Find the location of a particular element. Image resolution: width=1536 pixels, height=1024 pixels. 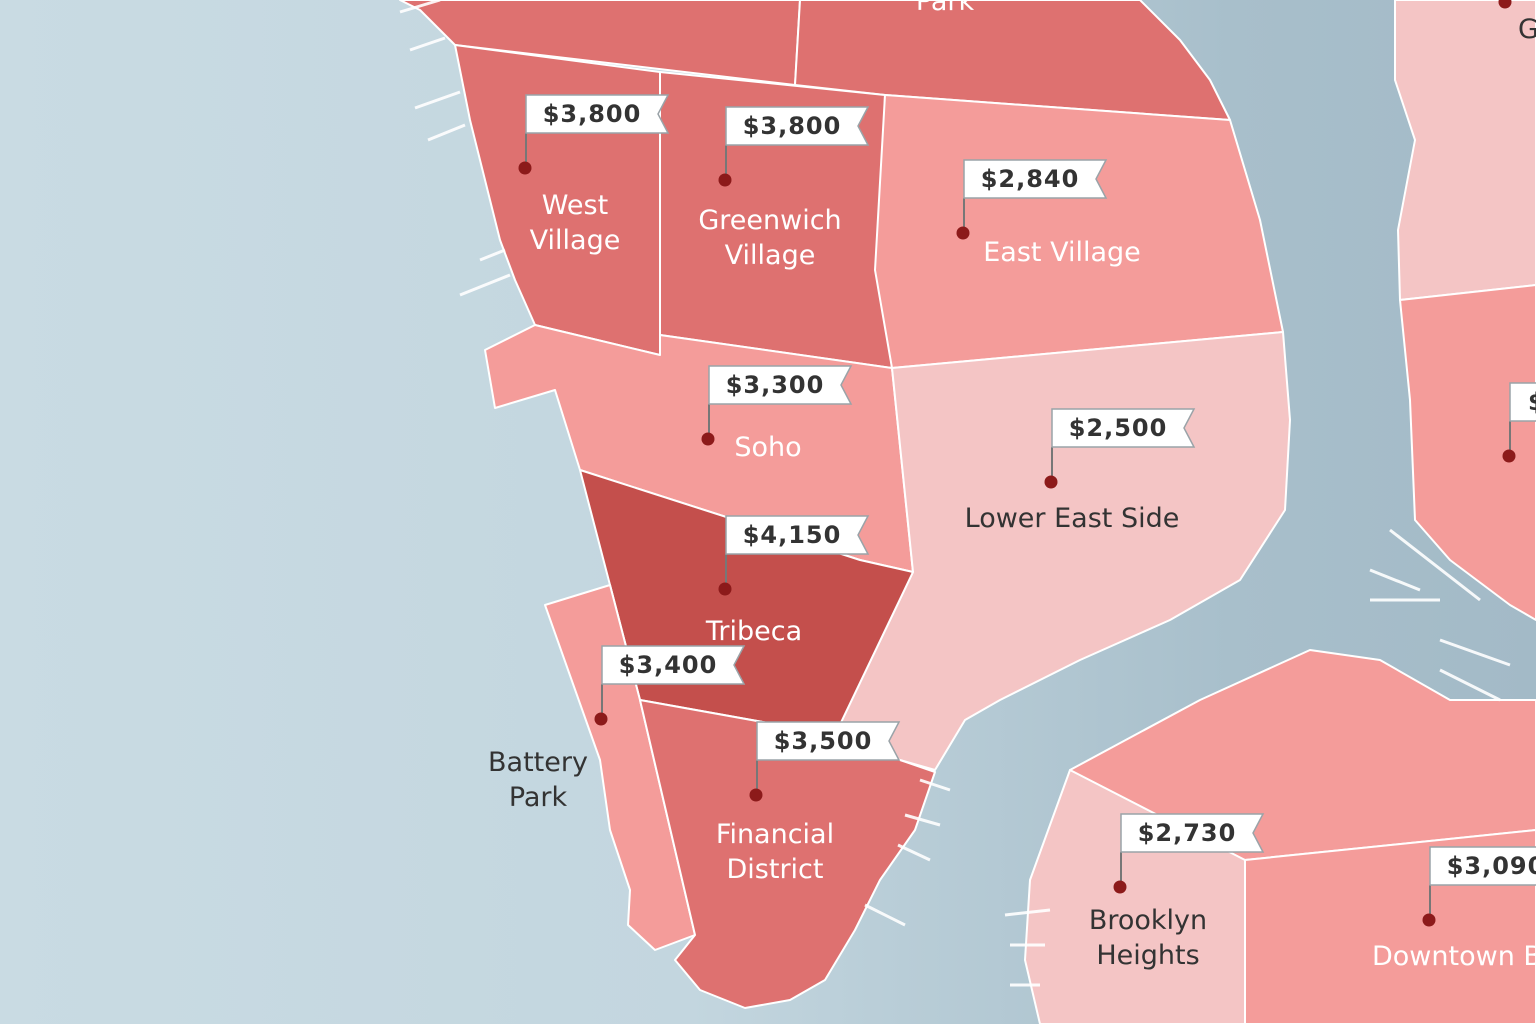

battery-park-name: Park is located at coordinates (538, 797).